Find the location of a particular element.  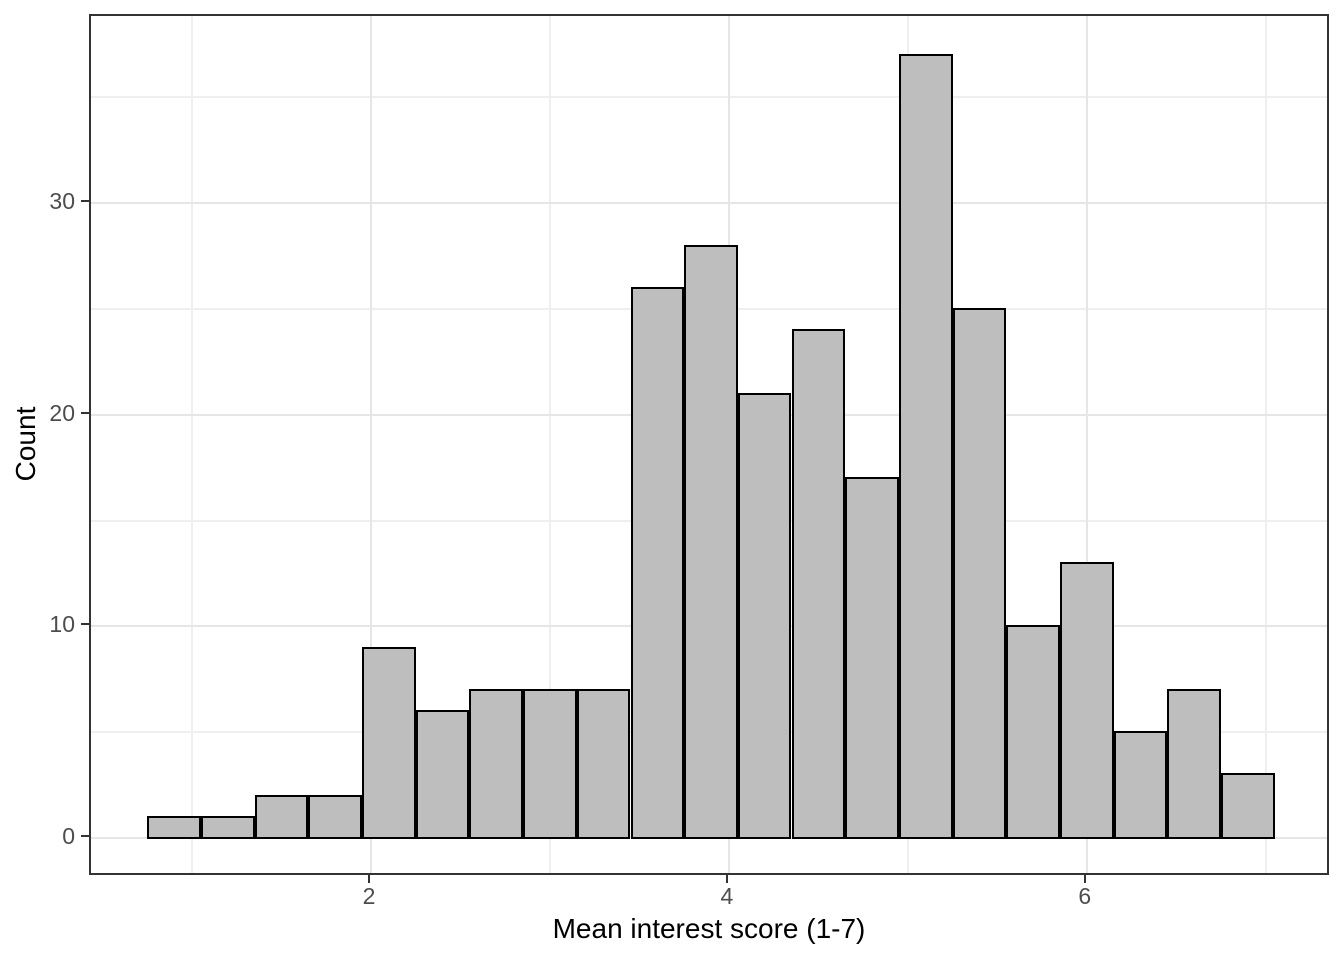

x-axis-title: Mean interest score (1-7) is located at coordinates (709, 928).